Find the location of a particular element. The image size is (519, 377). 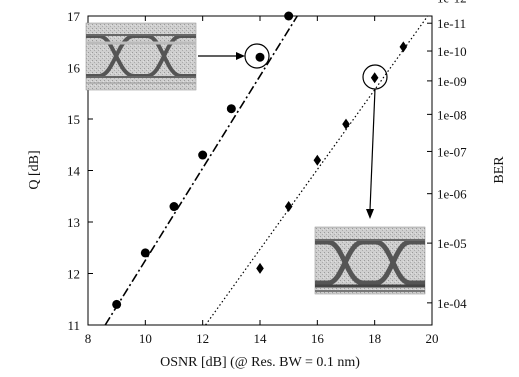

y2-tick-label: 1e-10 is located at coordinates (452, 51).